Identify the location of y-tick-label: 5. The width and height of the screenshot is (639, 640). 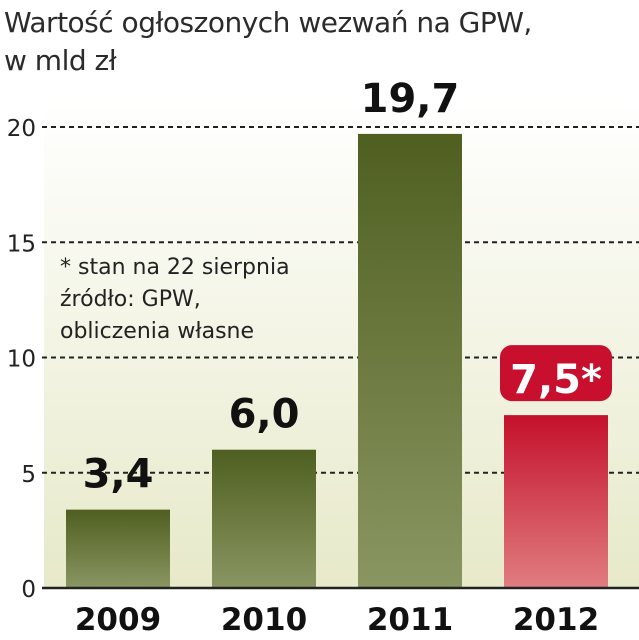
(28, 475).